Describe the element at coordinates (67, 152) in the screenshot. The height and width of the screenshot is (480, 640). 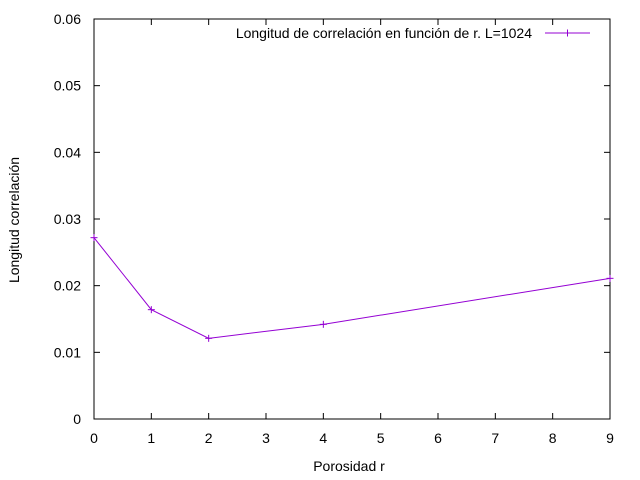
I see `y-tick-label: 0.04` at that location.